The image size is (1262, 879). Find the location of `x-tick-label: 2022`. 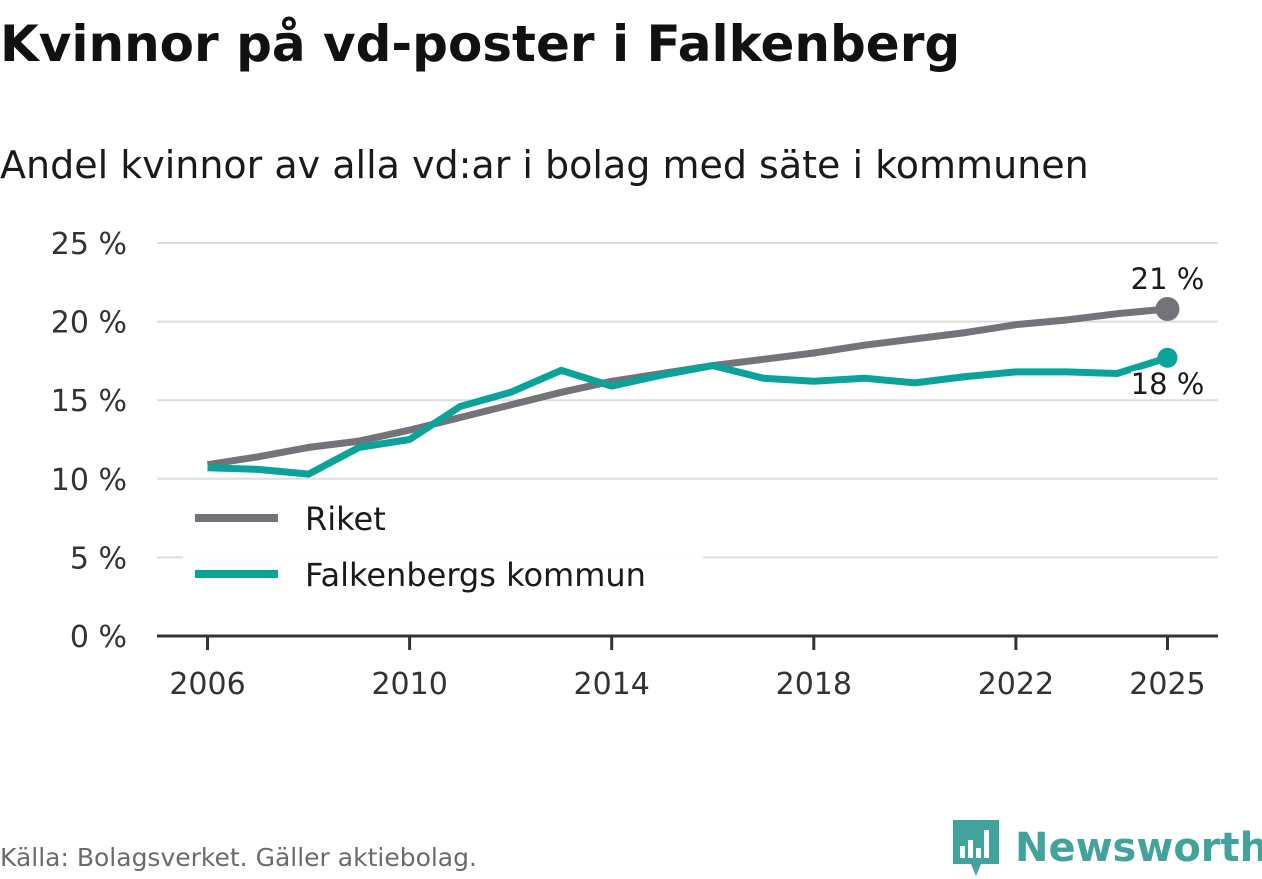

x-tick-label: 2022 is located at coordinates (1016, 684).